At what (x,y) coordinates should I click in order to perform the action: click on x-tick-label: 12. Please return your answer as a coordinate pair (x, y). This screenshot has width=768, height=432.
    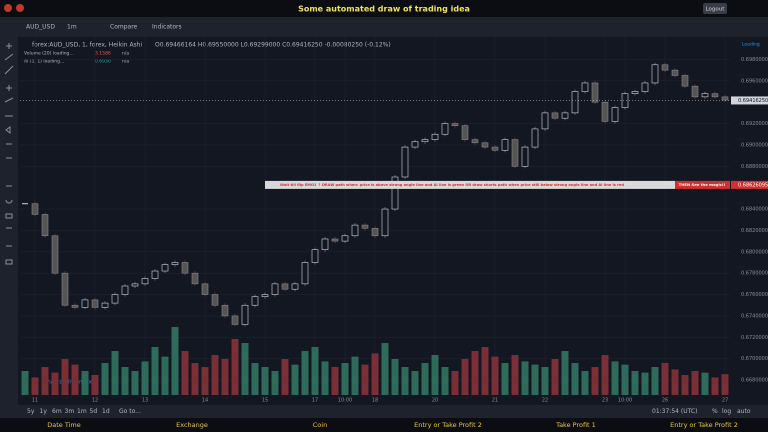
    Looking at the image, I should click on (95, 401).